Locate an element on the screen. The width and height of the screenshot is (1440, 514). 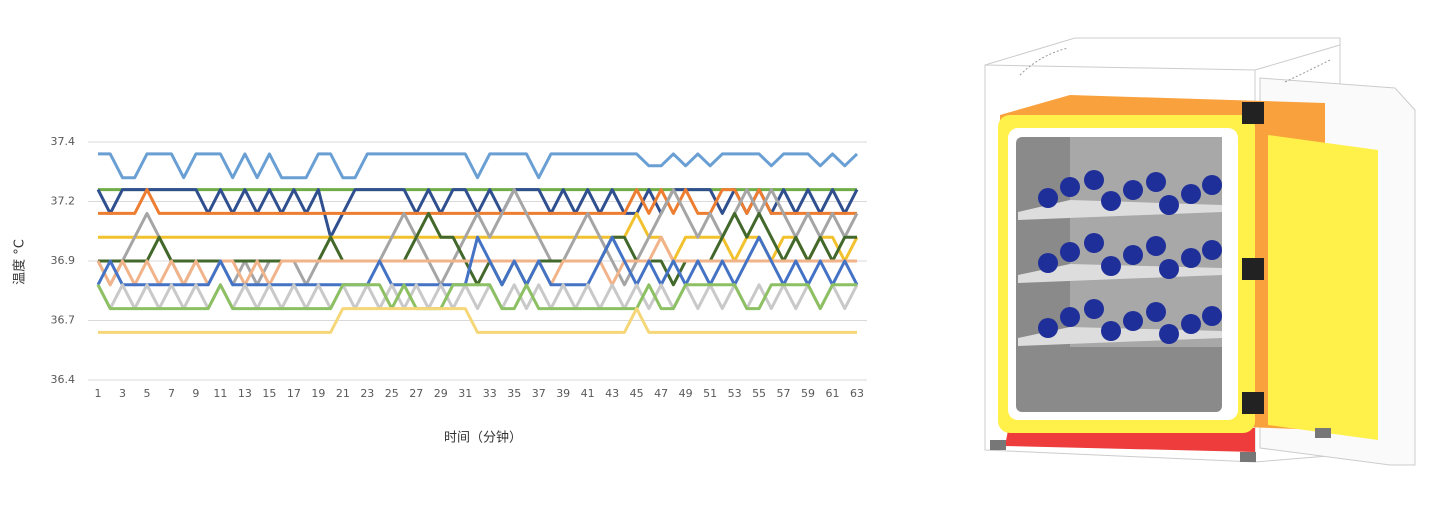
x-tick-label: 19 is located at coordinates (318, 393).